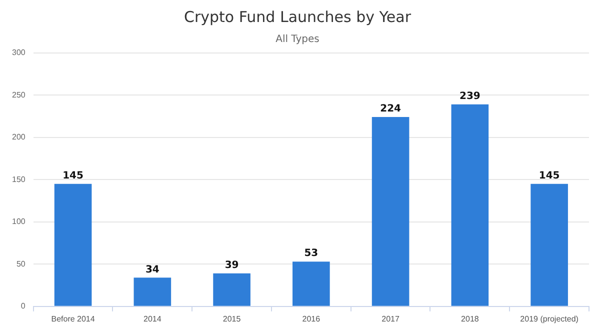 The width and height of the screenshot is (595, 327). I want to click on data-label: 239, so click(469, 96).